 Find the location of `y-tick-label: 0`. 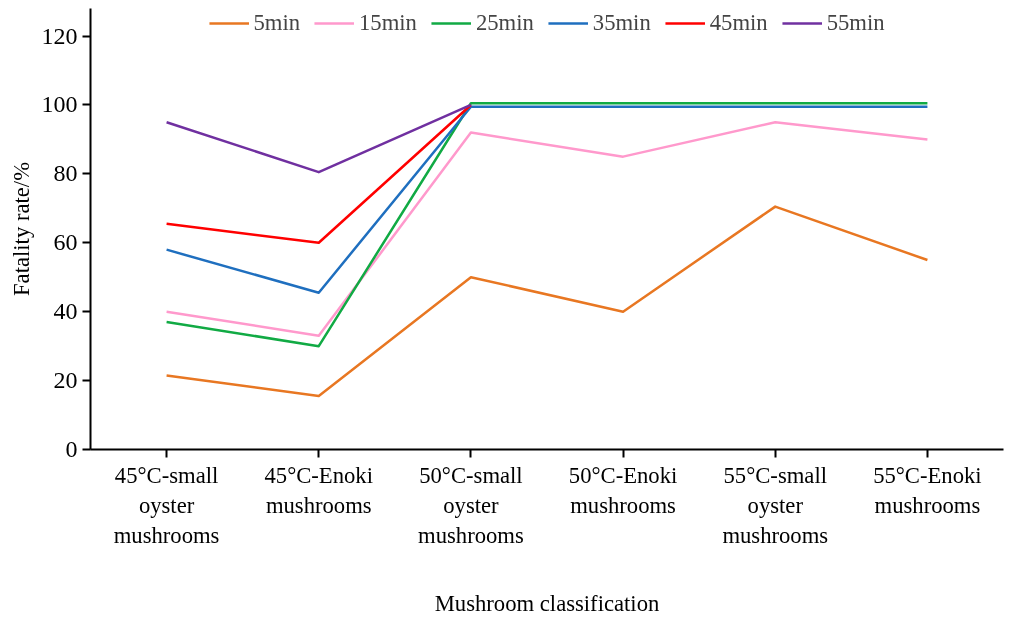

y-tick-label: 0 is located at coordinates (71, 449).